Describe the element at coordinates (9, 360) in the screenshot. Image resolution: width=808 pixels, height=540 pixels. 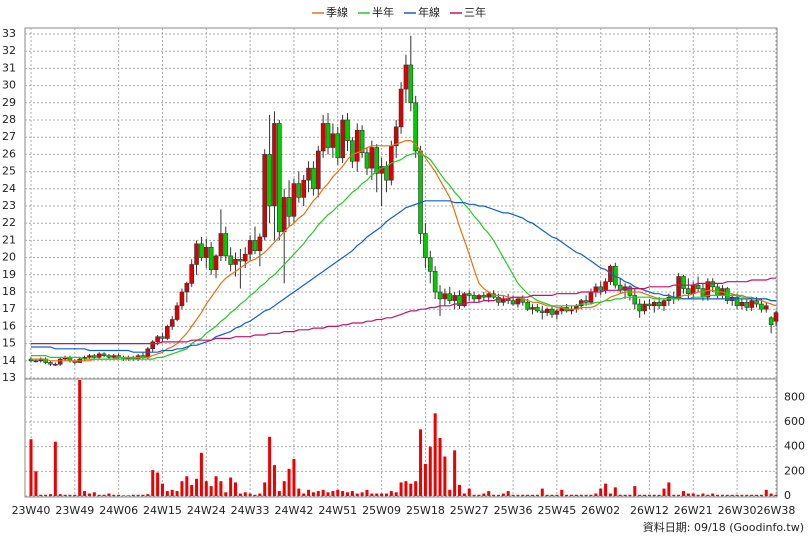
I see `y-tick-label: 14` at that location.